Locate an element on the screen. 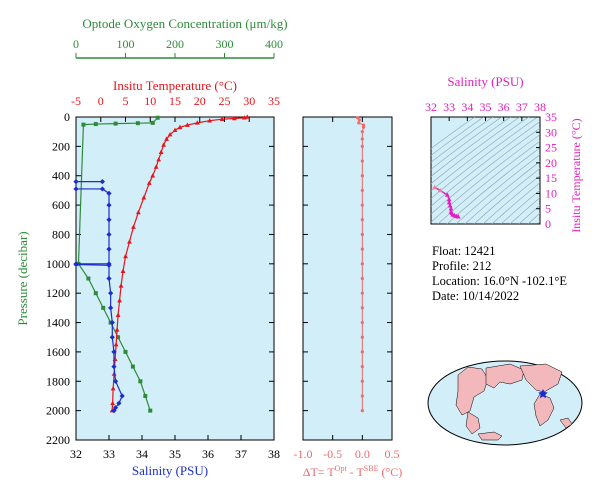 Image resolution: width=609 pixels, height=497 pixels. ts-salinity-tick-label: 37 is located at coordinates (522, 107).